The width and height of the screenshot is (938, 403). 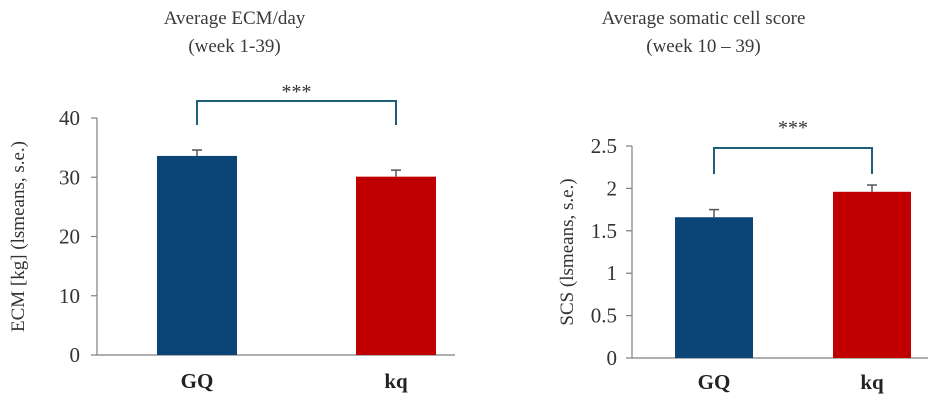 I want to click on chart-subtitle: (week 1-39), so click(x=234, y=46).